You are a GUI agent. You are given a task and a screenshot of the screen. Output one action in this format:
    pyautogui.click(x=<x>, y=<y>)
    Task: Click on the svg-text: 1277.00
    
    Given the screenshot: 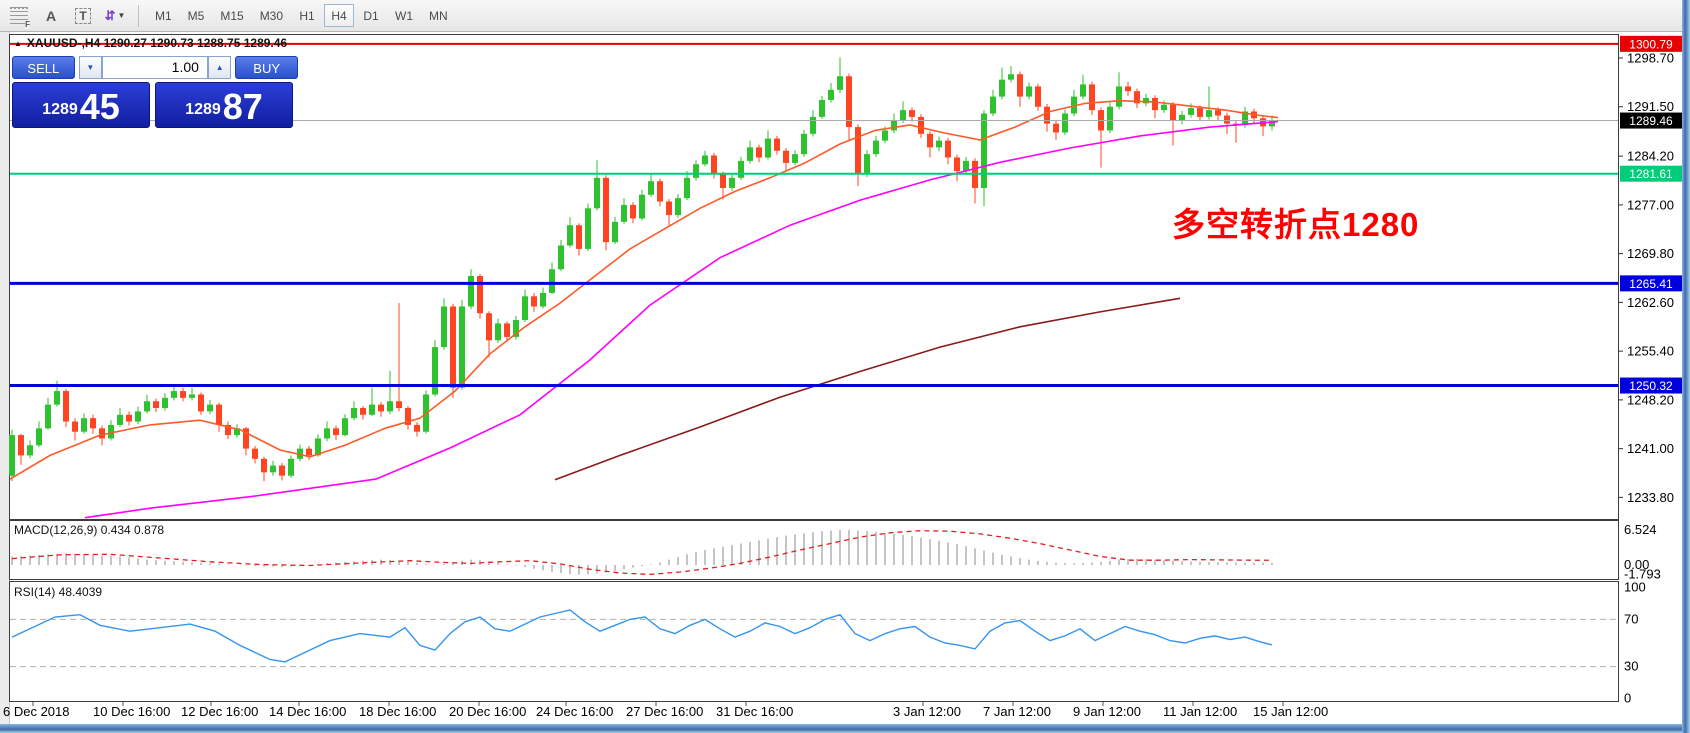 What is the action you would take?
    pyautogui.click(x=1650, y=204)
    